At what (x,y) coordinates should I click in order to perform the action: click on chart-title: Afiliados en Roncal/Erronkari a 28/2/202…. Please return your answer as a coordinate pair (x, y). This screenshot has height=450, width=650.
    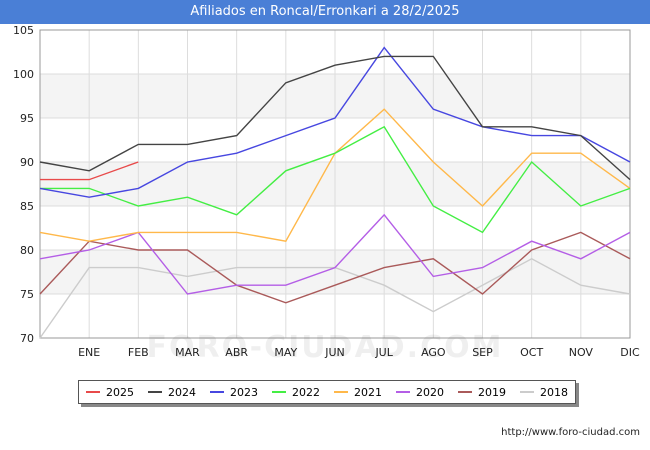
    Looking at the image, I should click on (325, 12).